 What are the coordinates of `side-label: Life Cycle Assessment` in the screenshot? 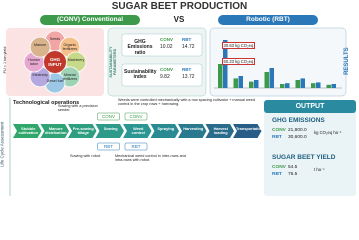 It's located at (2, 144).